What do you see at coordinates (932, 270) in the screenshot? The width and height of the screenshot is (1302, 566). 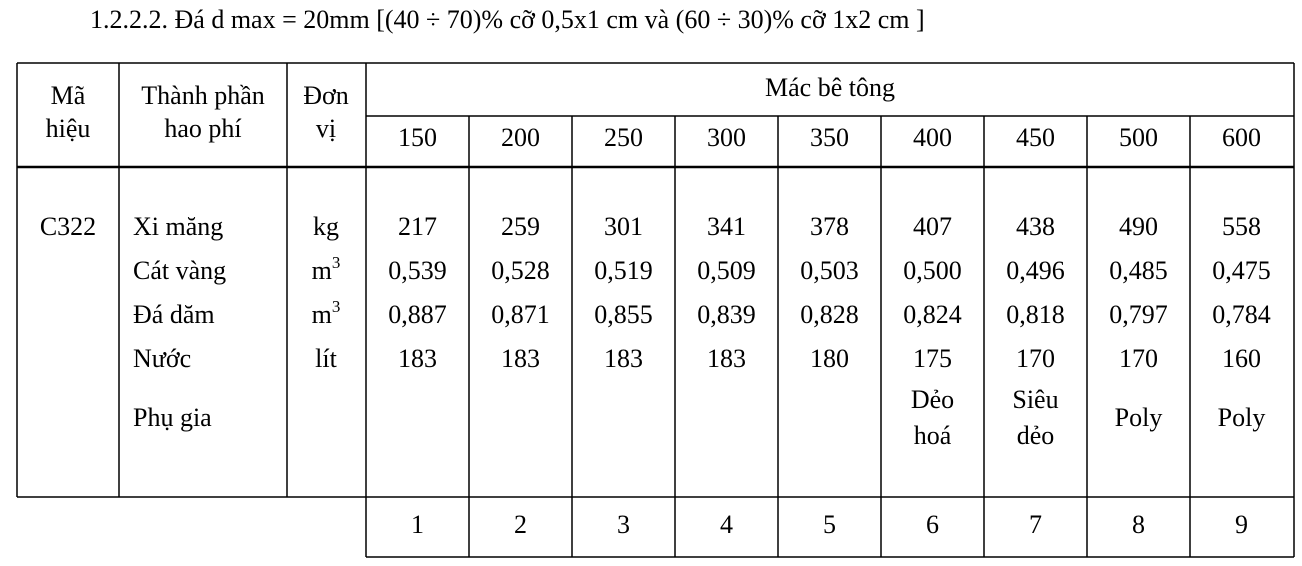 I see `value-cell: 0,500` at bounding box center [932, 270].